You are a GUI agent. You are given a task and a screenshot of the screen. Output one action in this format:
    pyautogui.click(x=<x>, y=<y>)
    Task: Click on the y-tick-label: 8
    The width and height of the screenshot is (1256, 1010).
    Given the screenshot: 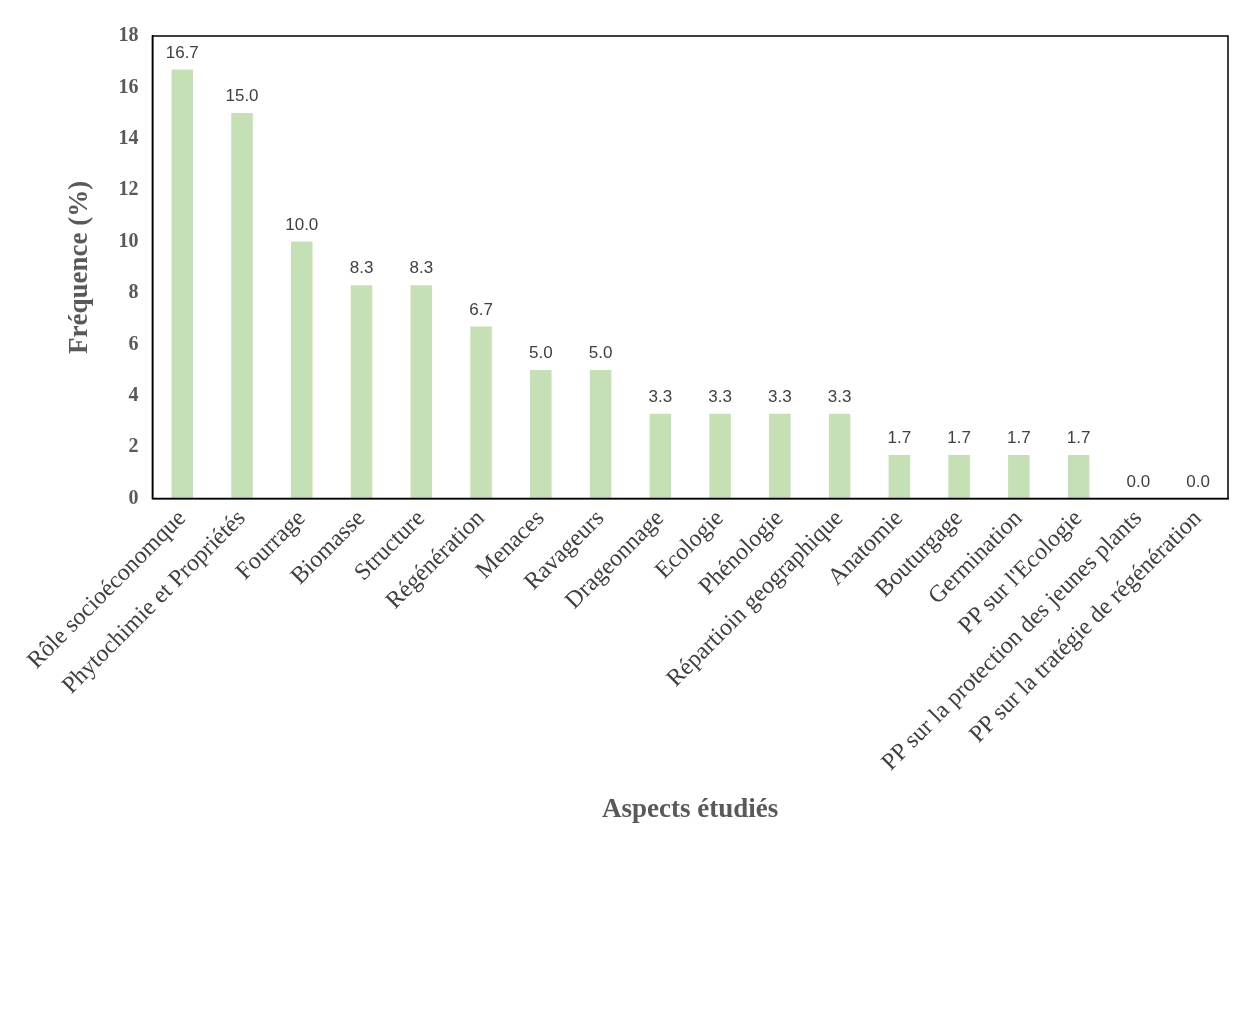 What is the action you would take?
    pyautogui.click(x=133, y=291)
    